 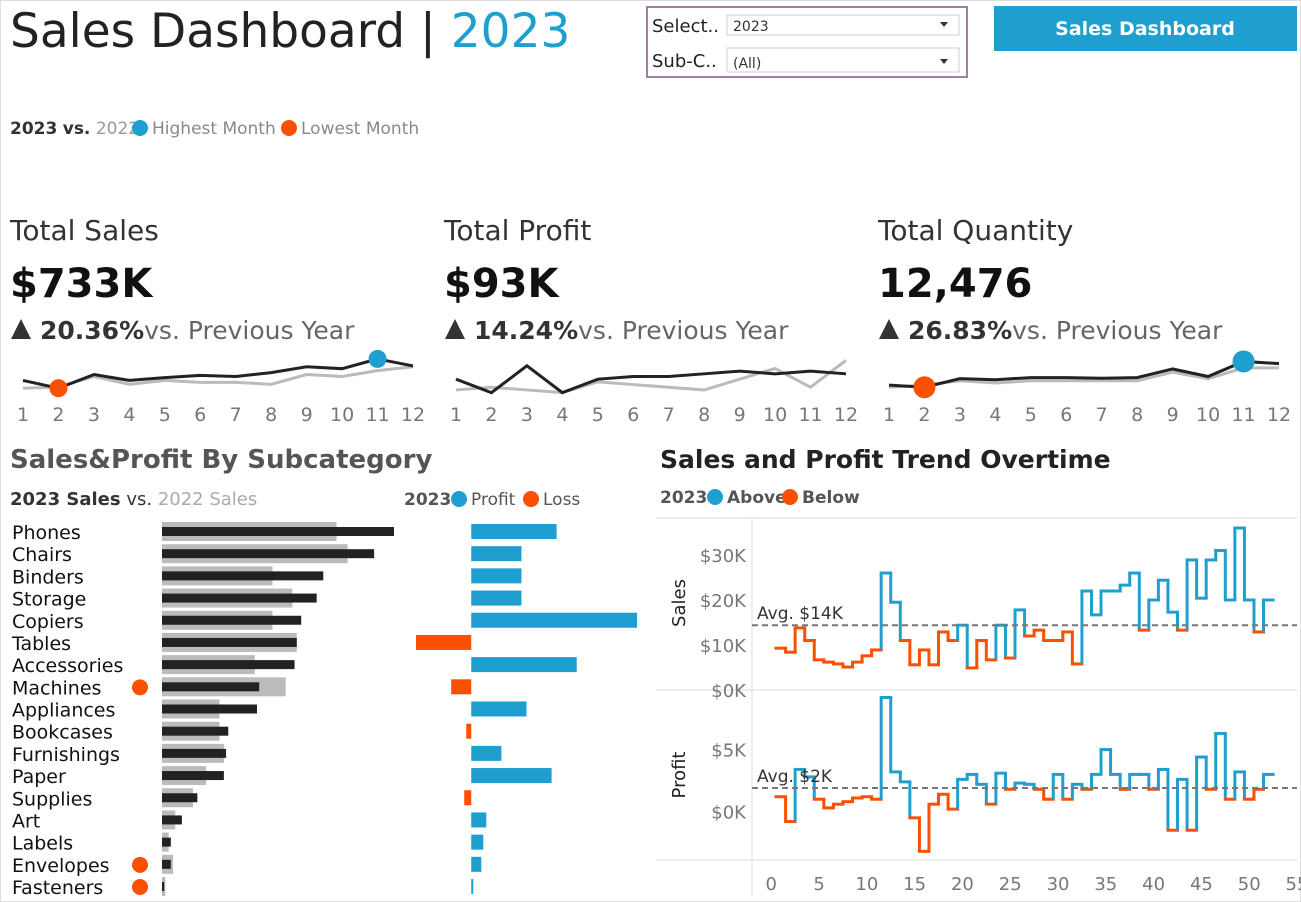 What do you see at coordinates (729, 751) in the screenshot?
I see `y-tick-label: $5K` at bounding box center [729, 751].